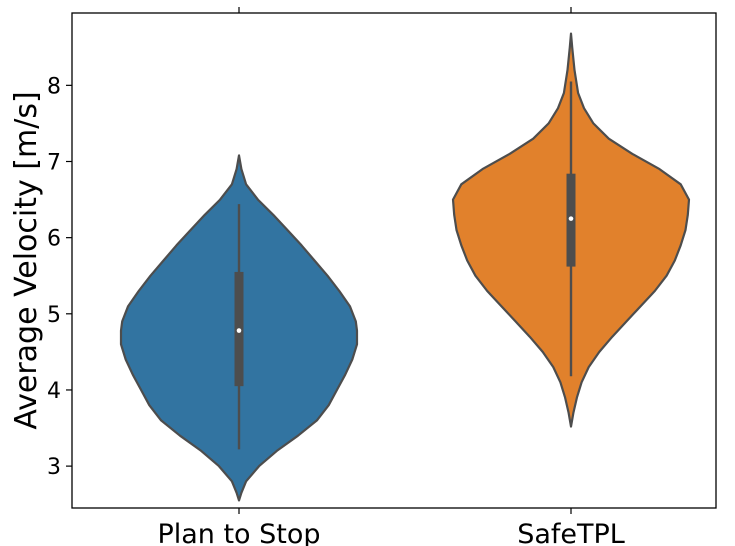  What do you see at coordinates (571, 532) in the screenshot?
I see `x-tick-label: SafeTPL` at bounding box center [571, 532].